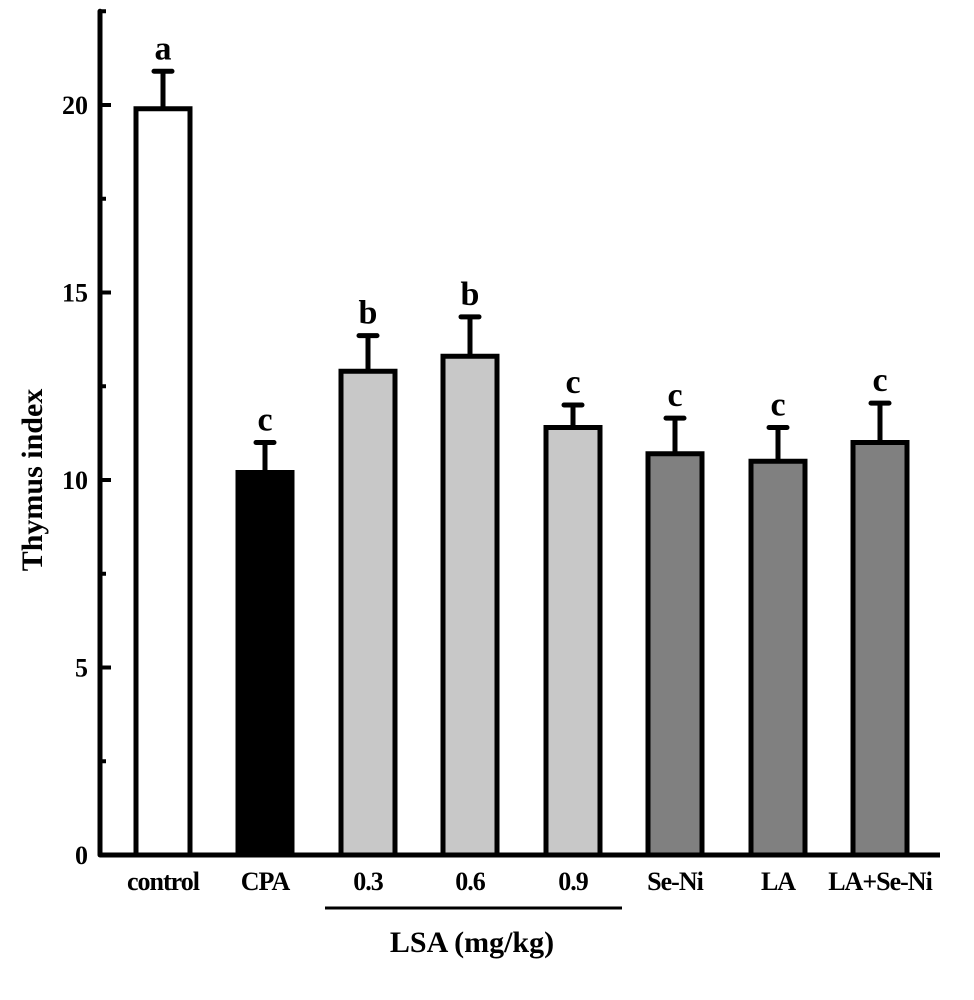 The width and height of the screenshot is (974, 1000). What do you see at coordinates (81, 668) in the screenshot?
I see `y-tick-label: 5` at bounding box center [81, 668].